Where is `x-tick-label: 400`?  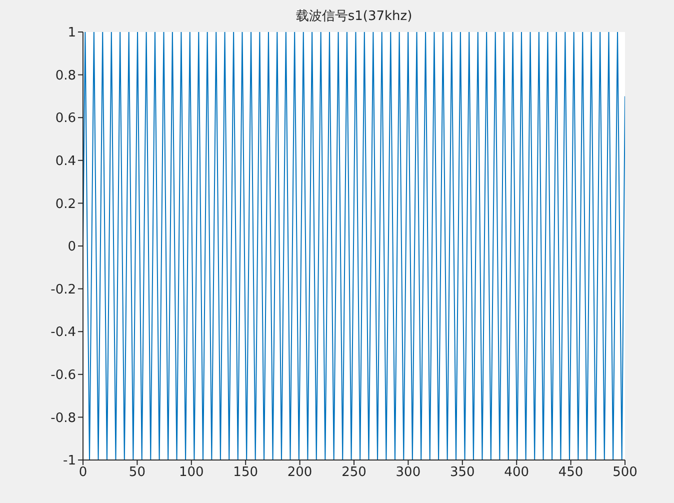
x-tick-label: 400 is located at coordinates (517, 472).